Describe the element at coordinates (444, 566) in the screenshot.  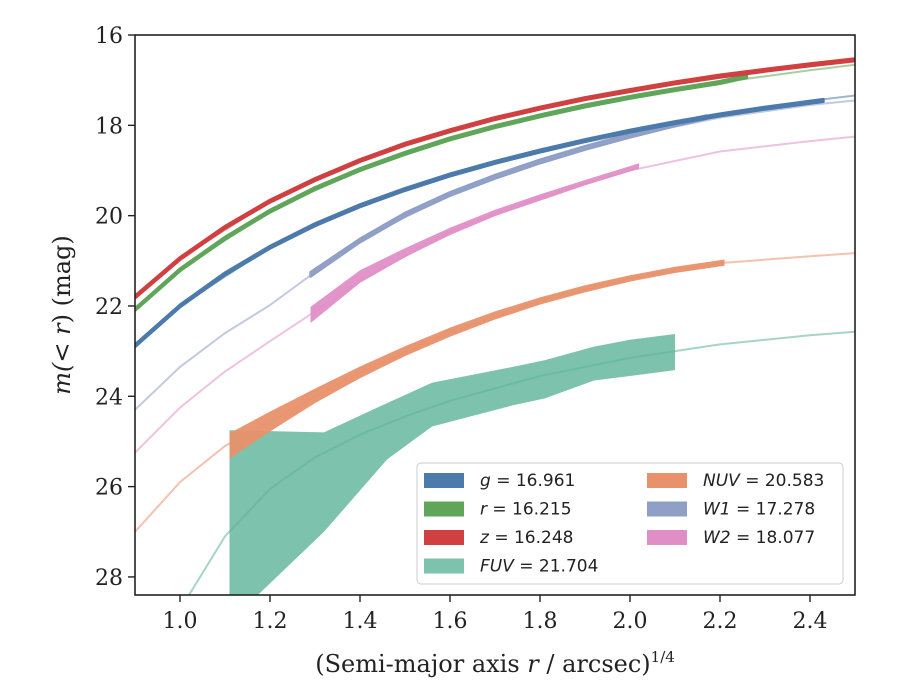
I see `legend-swatch-fuv` at that location.